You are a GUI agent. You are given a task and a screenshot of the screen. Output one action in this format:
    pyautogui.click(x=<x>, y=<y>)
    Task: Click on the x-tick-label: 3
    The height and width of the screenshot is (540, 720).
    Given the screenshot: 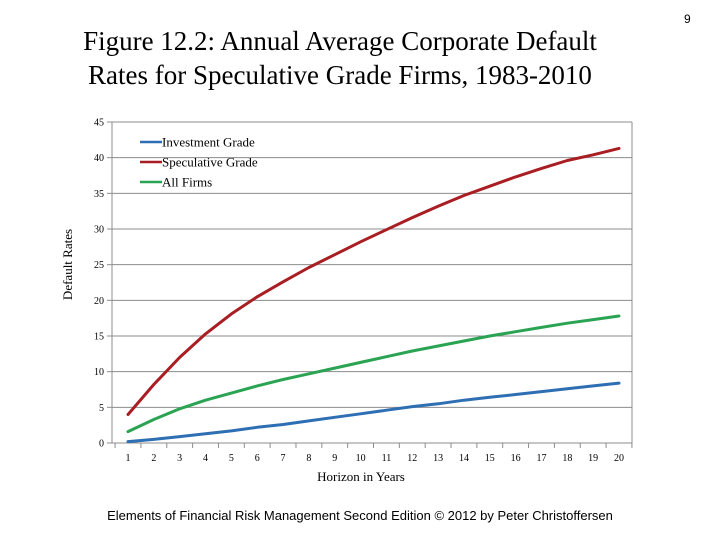 What is the action you would take?
    pyautogui.click(x=179, y=458)
    